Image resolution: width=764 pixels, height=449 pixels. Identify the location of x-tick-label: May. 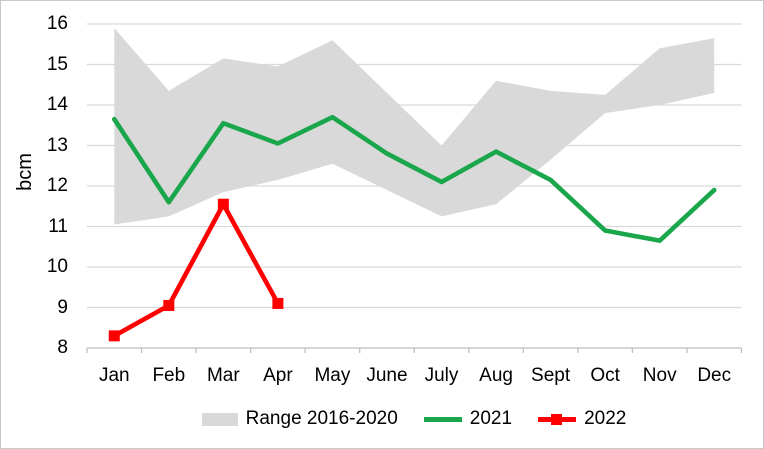
(332, 375).